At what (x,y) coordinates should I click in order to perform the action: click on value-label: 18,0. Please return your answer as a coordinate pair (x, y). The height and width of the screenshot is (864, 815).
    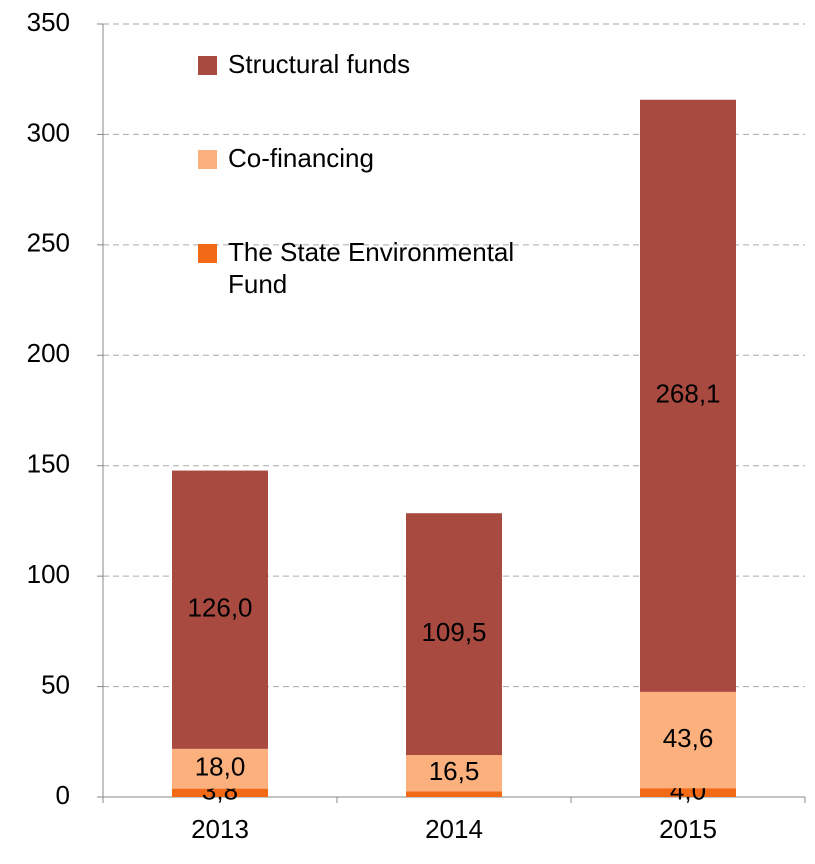
    Looking at the image, I should click on (220, 767).